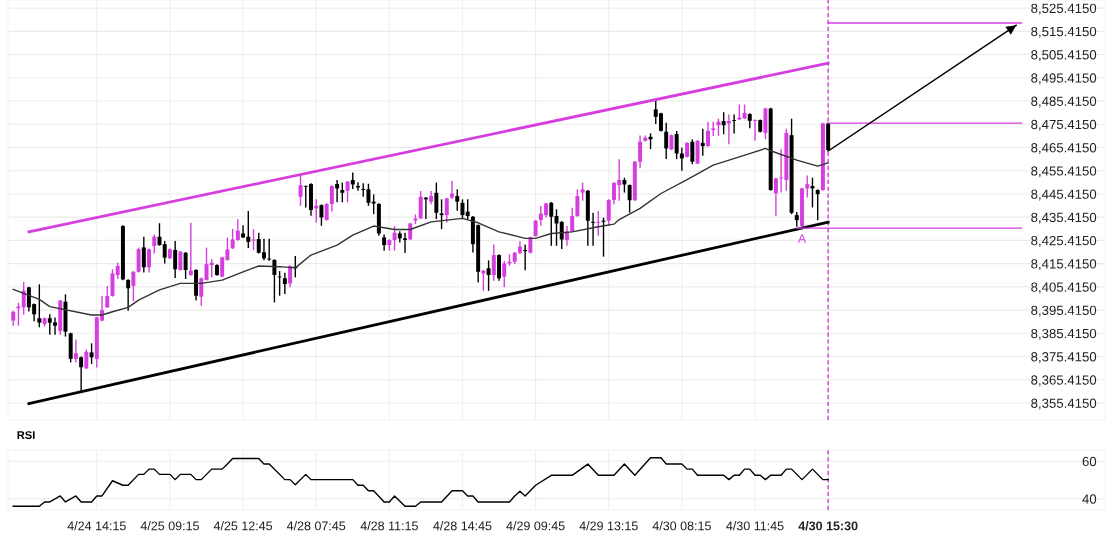 This screenshot has height=550, width=1110. I want to click on x-tick-label: 4/28 14:45, so click(462, 526).